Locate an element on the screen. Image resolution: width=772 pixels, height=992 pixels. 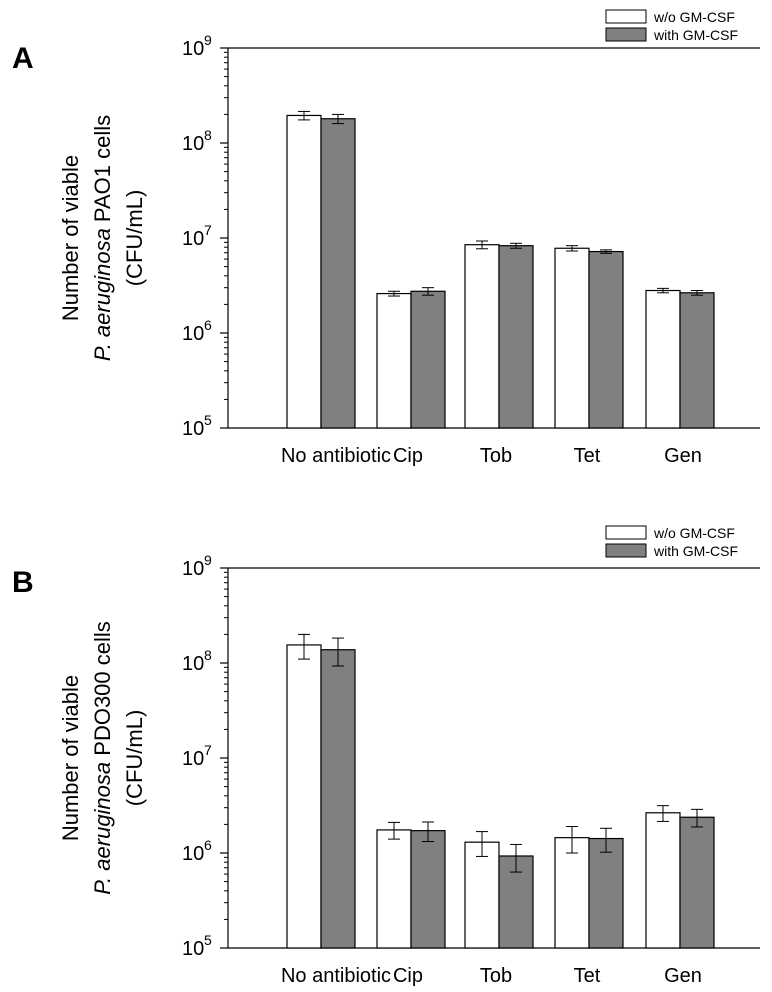
panel-letter: B is located at coordinates (23, 582).